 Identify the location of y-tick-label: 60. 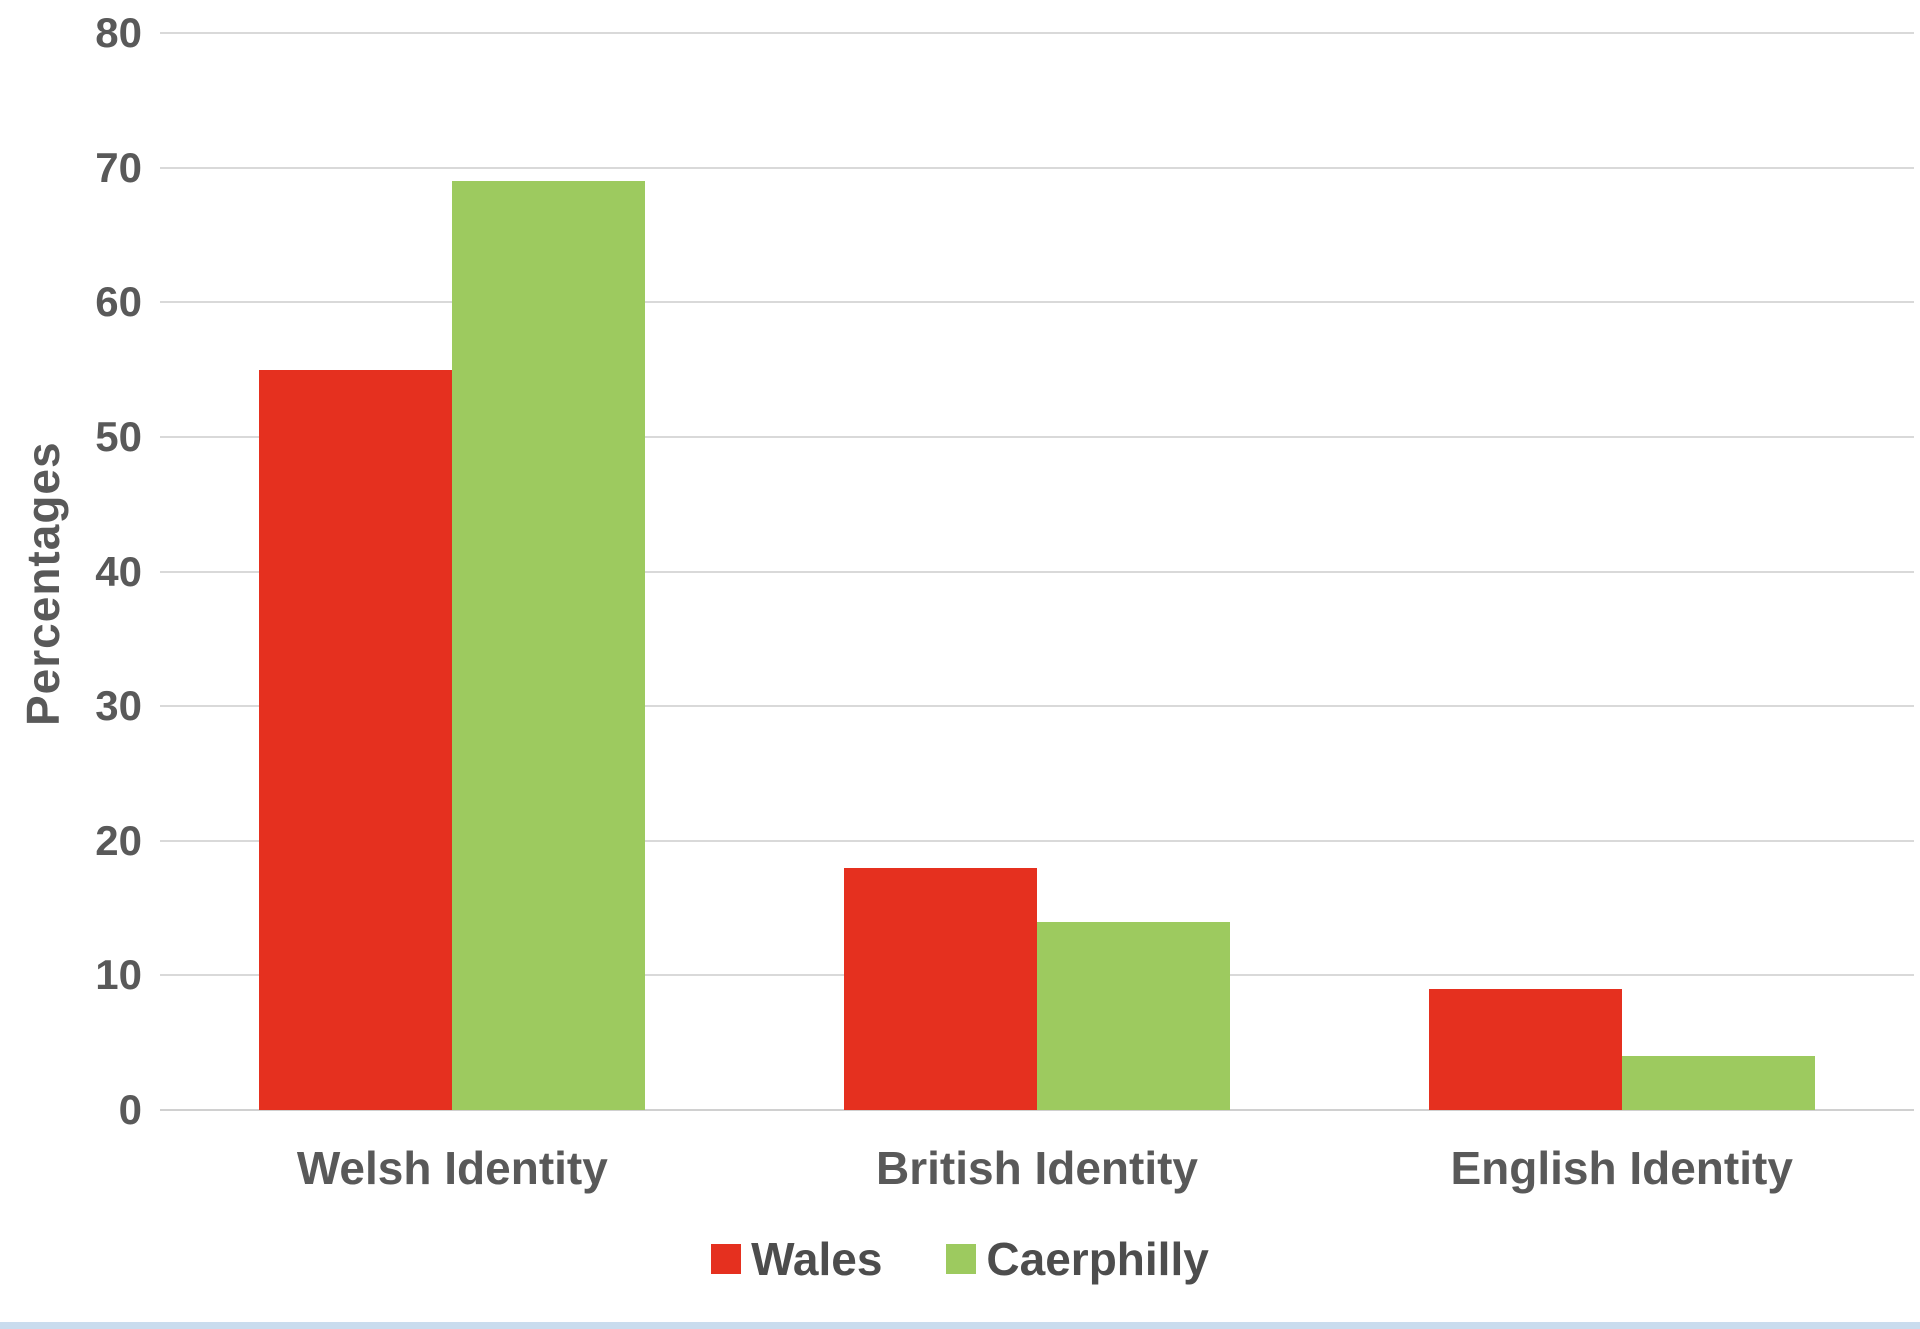
(118, 302).